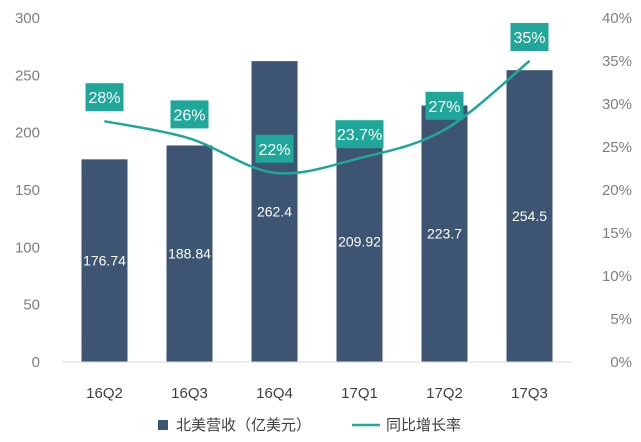  Describe the element at coordinates (423, 425) in the screenshot. I see `legend-line-label: 同比增长率` at that location.